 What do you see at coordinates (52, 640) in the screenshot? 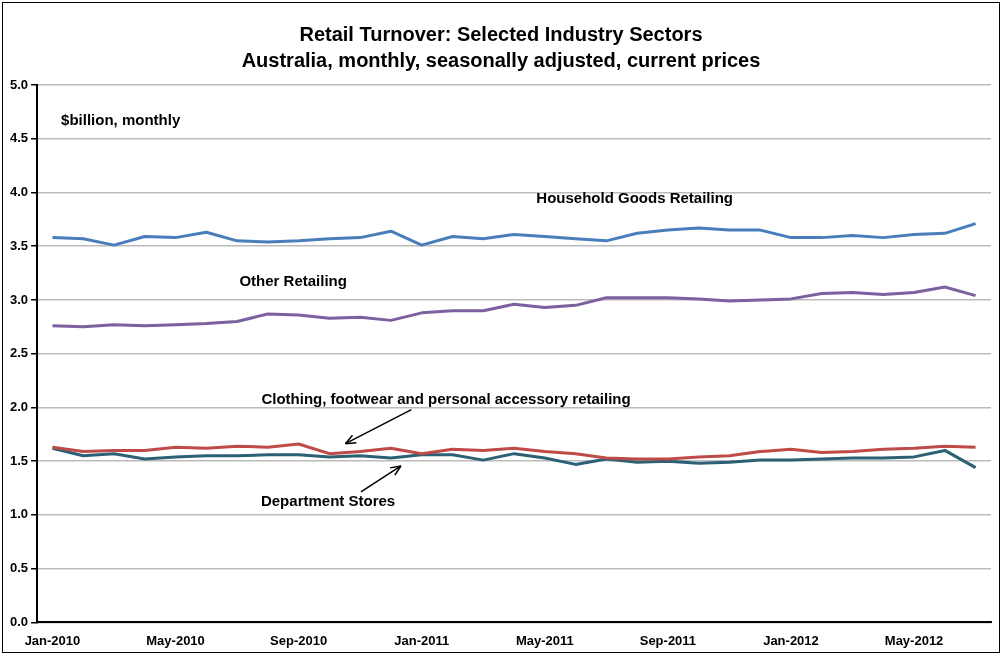
I see `x-tick-label: Jan-2010` at bounding box center [52, 640].